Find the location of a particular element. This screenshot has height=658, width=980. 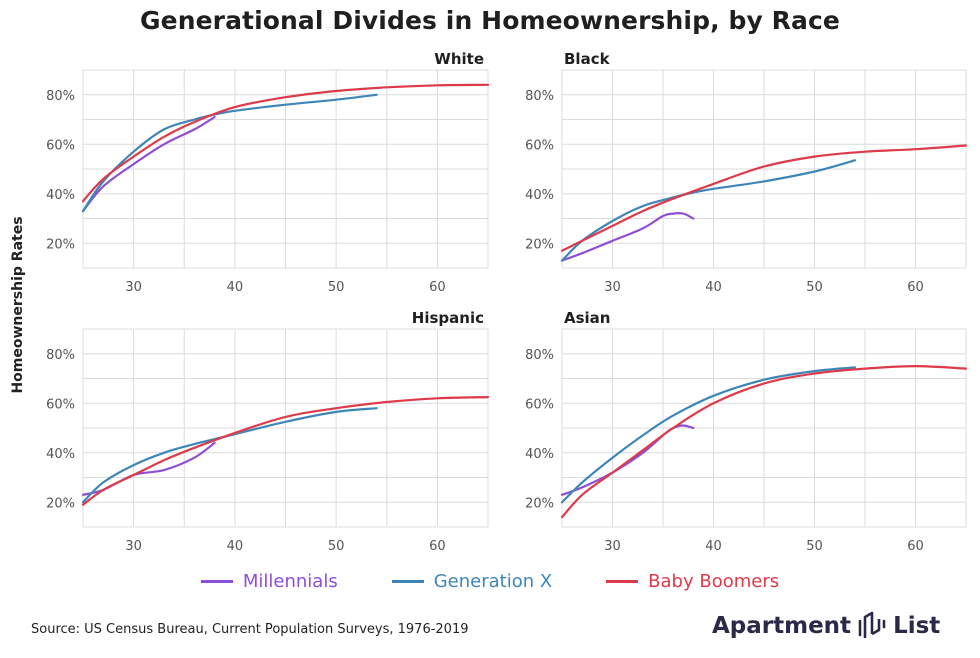

legend: Millennials Generation X Baby Boomers is located at coordinates (490, 581).